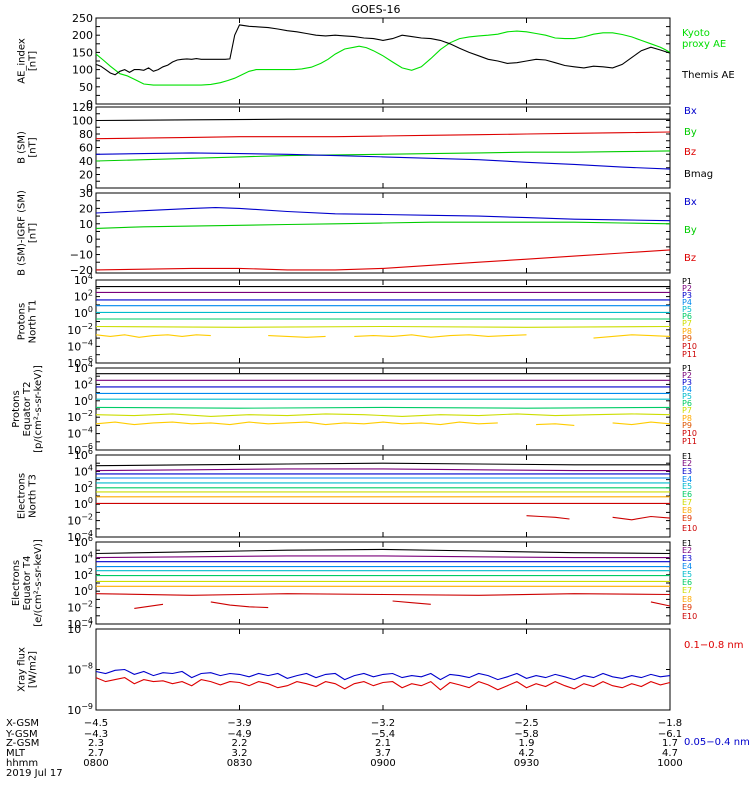 Image resolution: width=750 pixels, height=804 pixels. Describe the element at coordinates (687, 281) in the screenshot. I see `legend-label-p1: P1` at that location.